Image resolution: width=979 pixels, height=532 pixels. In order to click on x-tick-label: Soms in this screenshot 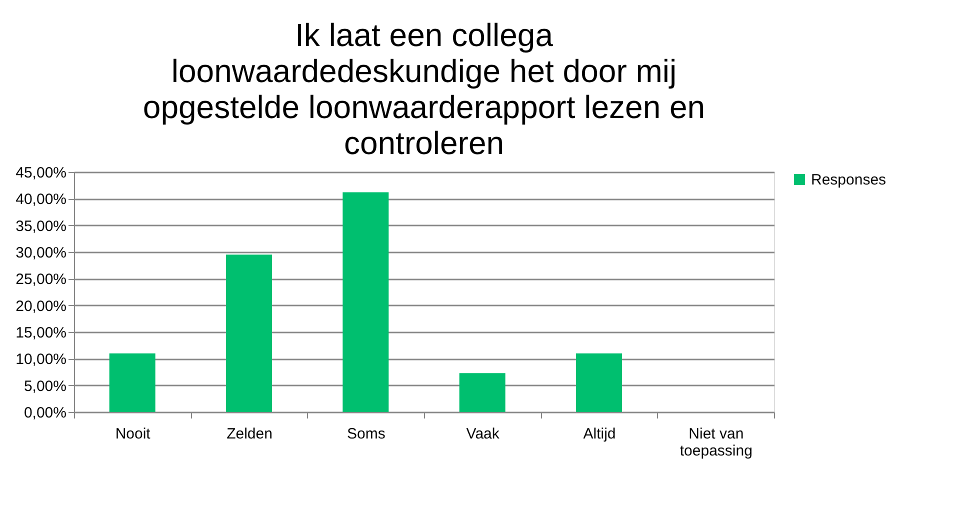, I will do `click(366, 434)`.